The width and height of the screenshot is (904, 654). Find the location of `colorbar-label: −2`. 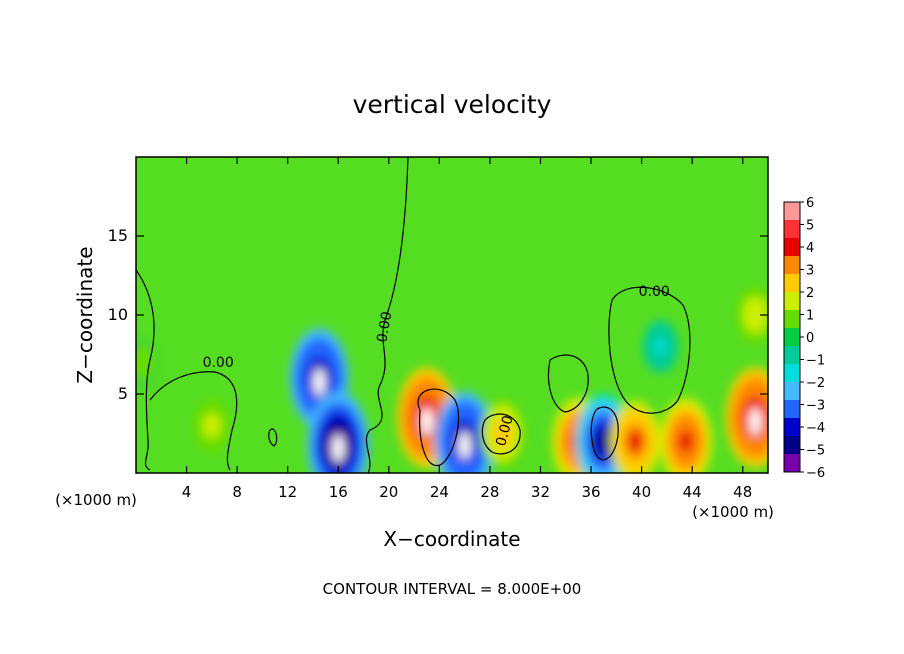

colorbar-label: −2 is located at coordinates (815, 383).